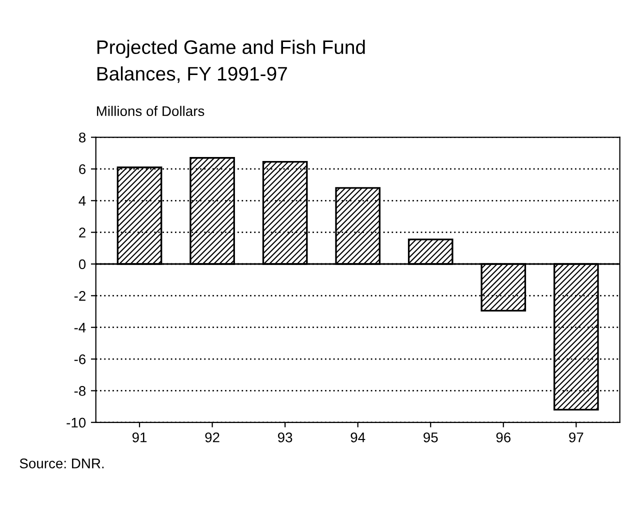 This screenshot has height=528, width=639. Describe the element at coordinates (576, 437) in the screenshot. I see `x-tick-label: 97` at that location.